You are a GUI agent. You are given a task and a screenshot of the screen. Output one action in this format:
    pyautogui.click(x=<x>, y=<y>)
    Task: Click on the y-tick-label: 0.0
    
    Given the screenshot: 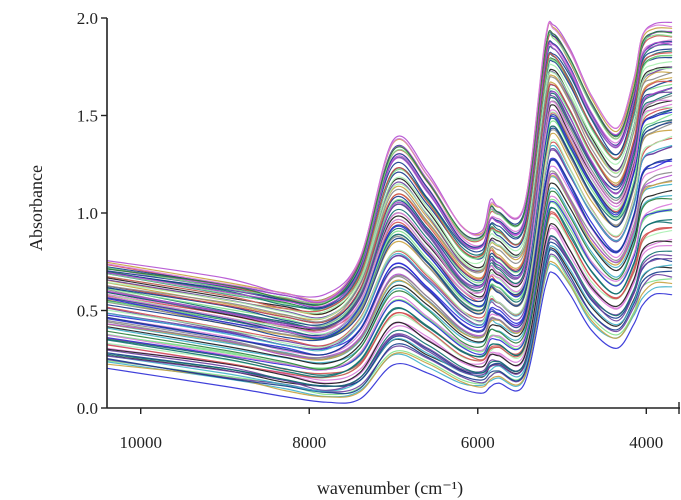 What is the action you would take?
    pyautogui.click(x=87, y=408)
    